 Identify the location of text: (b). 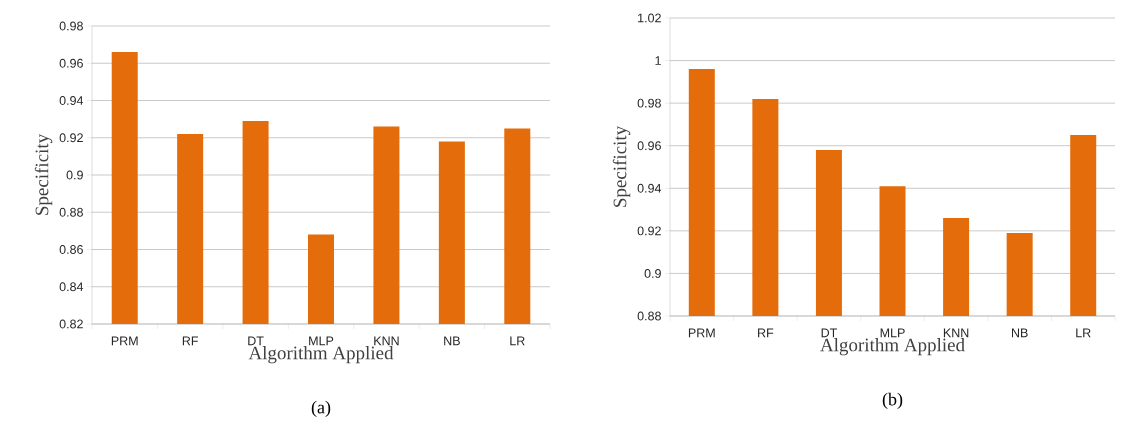
(892, 401).